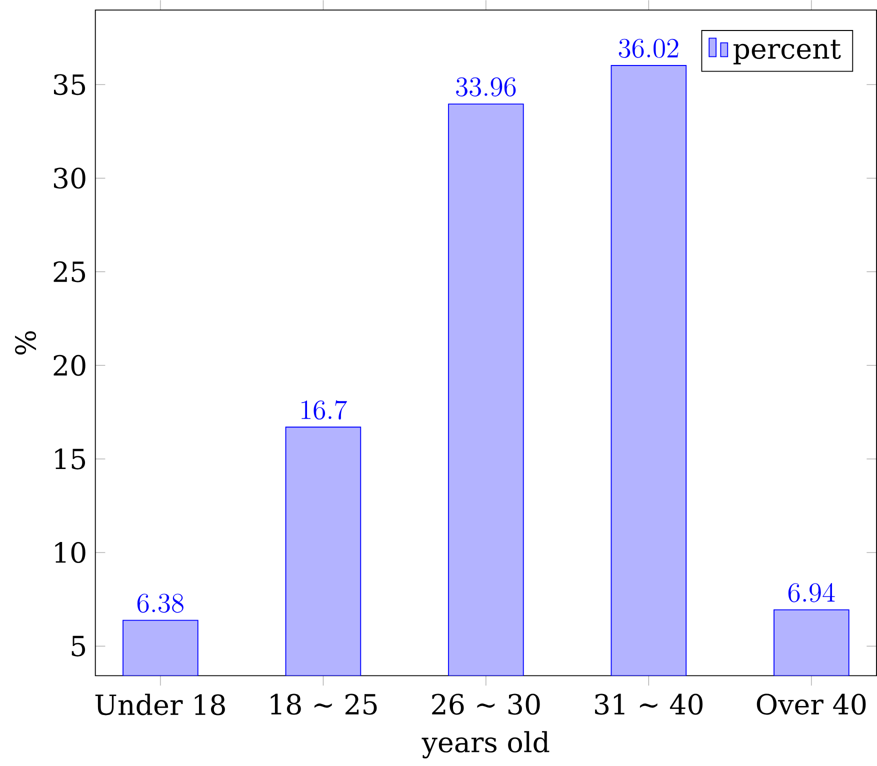 The height and width of the screenshot is (766, 877). What do you see at coordinates (811, 704) in the screenshot?
I see `x-tick-label: Over 40` at bounding box center [811, 704].